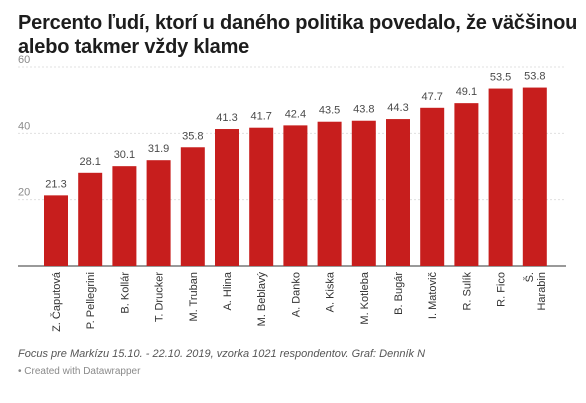 This screenshot has height=403, width=586. Describe the element at coordinates (260, 117) in the screenshot. I see `value-label: 41.7` at that location.